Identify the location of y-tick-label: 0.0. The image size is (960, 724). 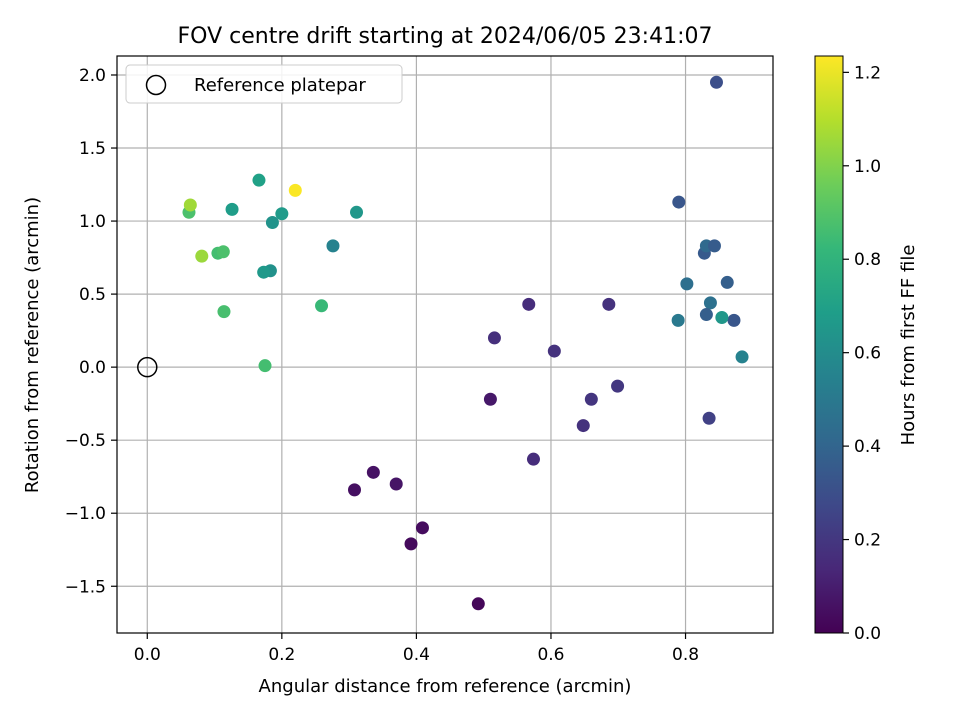
(92, 368).